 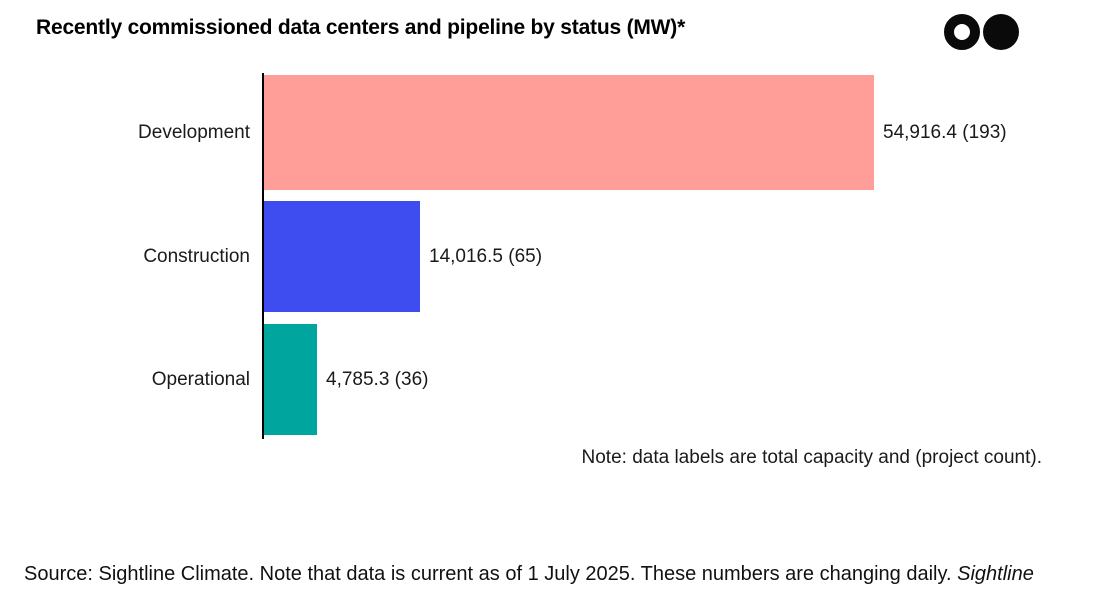 I want to click on data-label-development: 54,916.4 (193), so click(x=945, y=132).